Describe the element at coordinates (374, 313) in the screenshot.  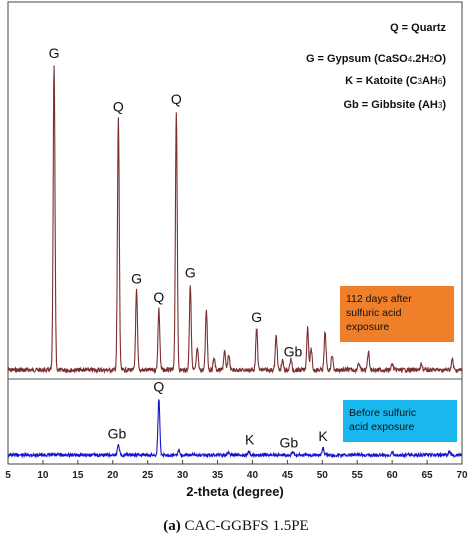
I see `series-annotation-text: sulfuric acid` at that location.